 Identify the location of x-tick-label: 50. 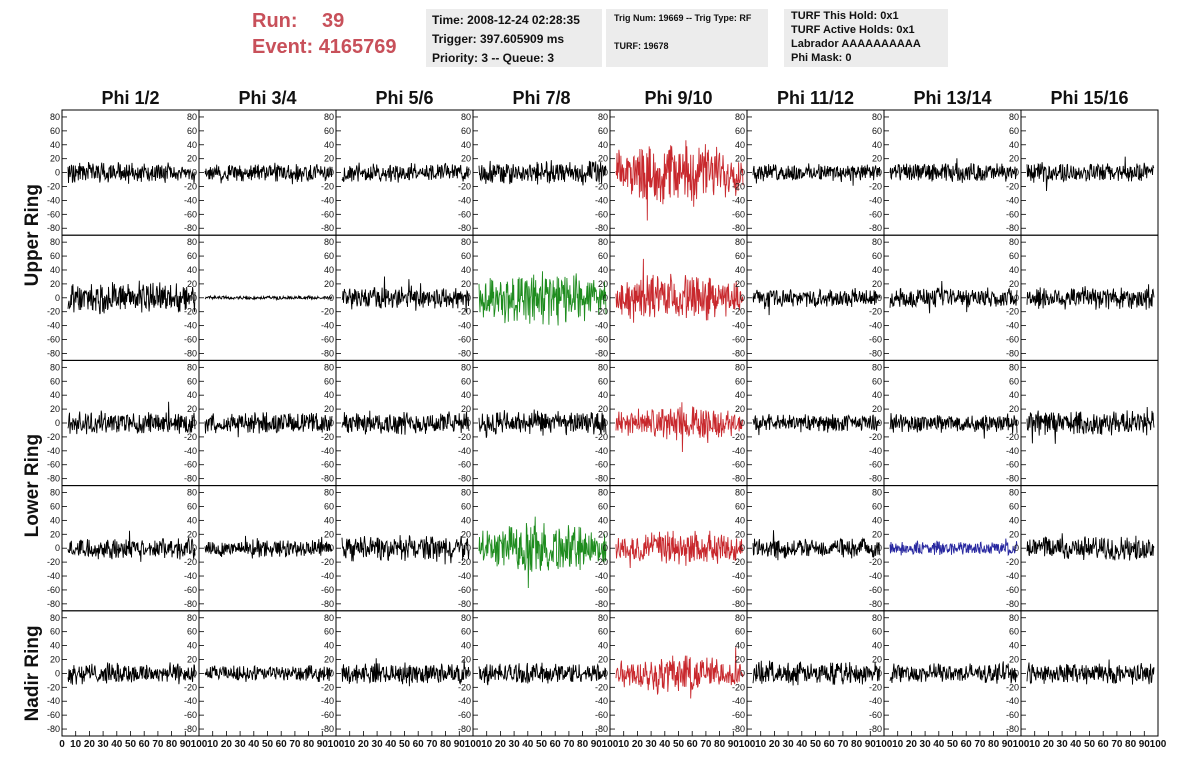
(542, 744).